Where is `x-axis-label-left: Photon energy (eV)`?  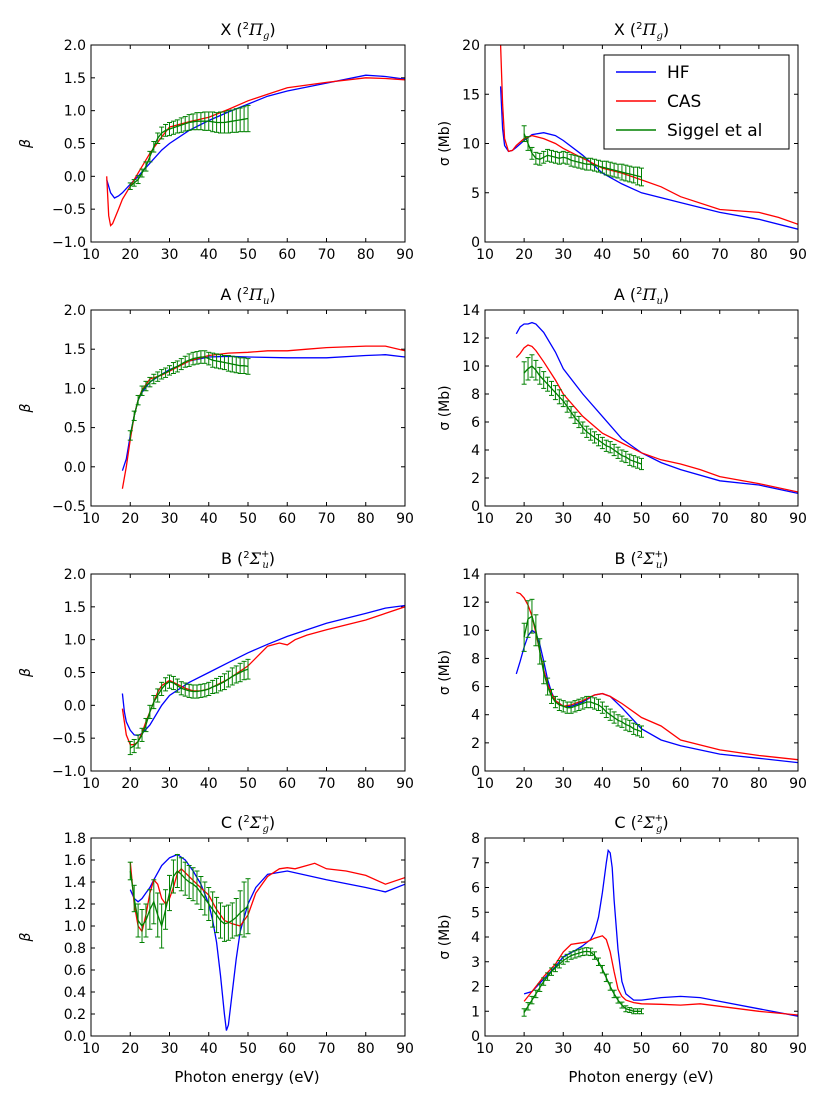
x-axis-label-left: Photon energy (eV) is located at coordinates (246, 1077).